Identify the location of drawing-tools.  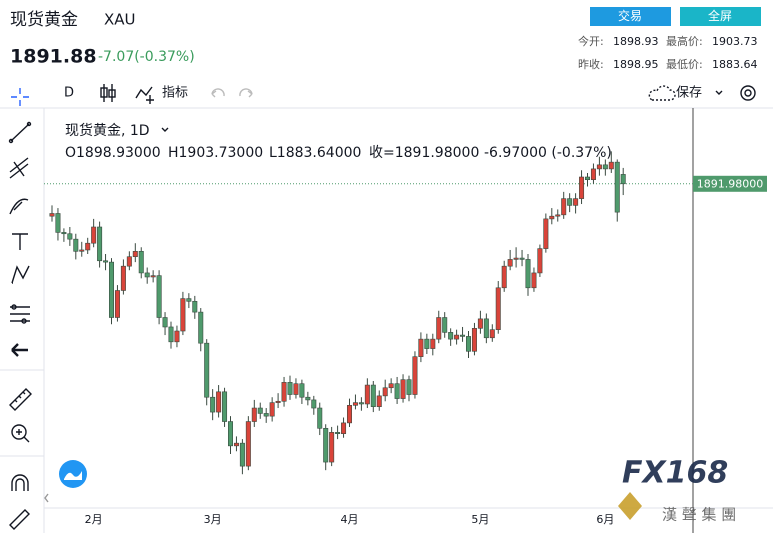
(20, 309).